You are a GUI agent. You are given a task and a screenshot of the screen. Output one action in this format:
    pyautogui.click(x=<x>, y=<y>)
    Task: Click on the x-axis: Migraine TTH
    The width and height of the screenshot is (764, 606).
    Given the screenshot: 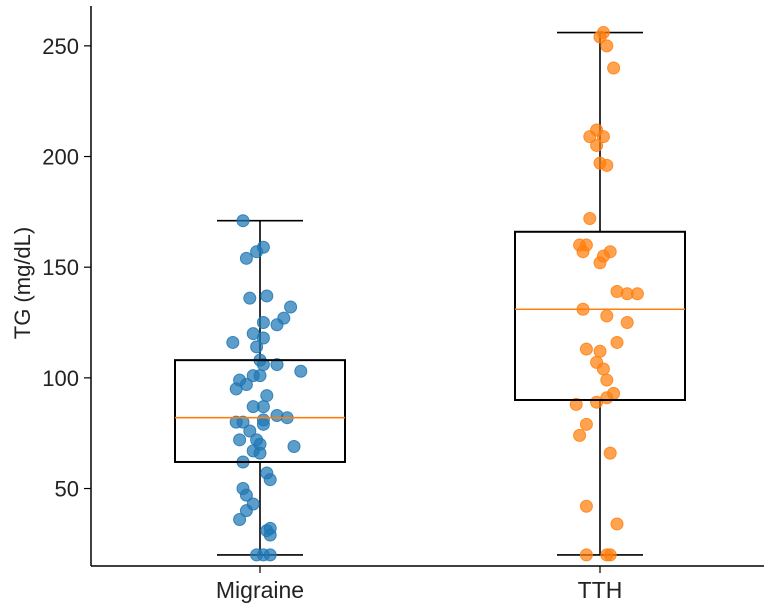 What is the action you would take?
    pyautogui.click(x=427, y=584)
    